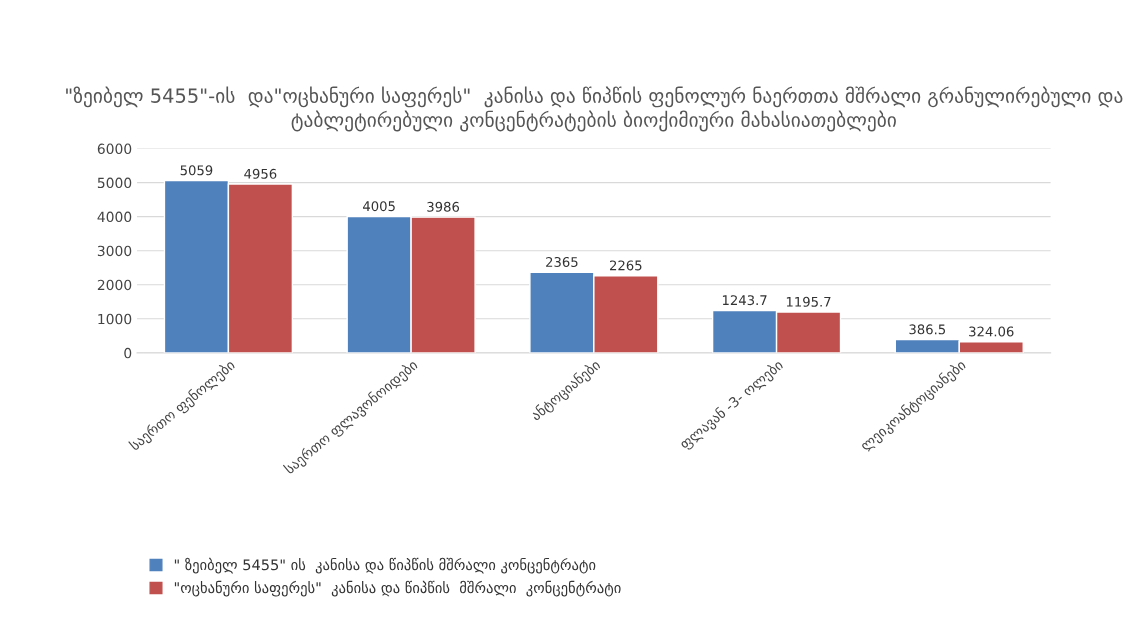 This screenshot has height=619, width=1142. I want to click on chart-title: "ზეიბელ 5455"-ის და"ოცხანური საფერეს" კანისა და წიპწის ფენოლურ ნაერთთა მშრალი გრანულირებული და ტაბლეტირებული კონცენტრატების ბიოქიმიური მახასიათებლები, so click(594, 109).